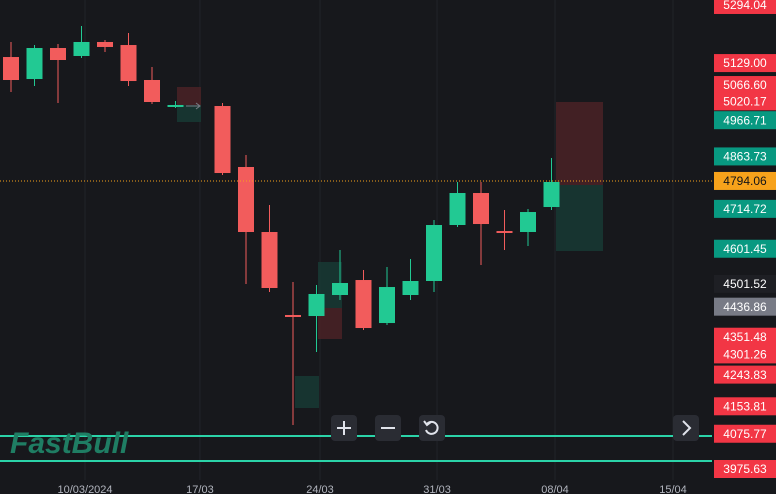  What do you see at coordinates (388, 428) in the screenshot?
I see `zoom-out-button` at bounding box center [388, 428].